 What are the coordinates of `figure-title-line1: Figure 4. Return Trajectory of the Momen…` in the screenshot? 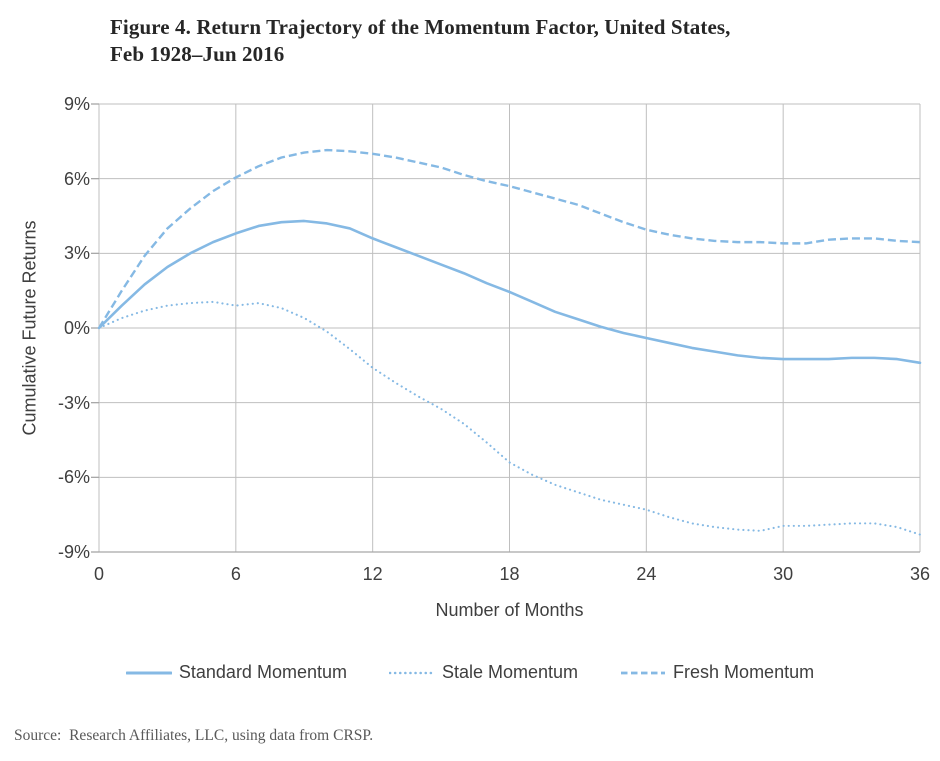 It's located at (420, 27).